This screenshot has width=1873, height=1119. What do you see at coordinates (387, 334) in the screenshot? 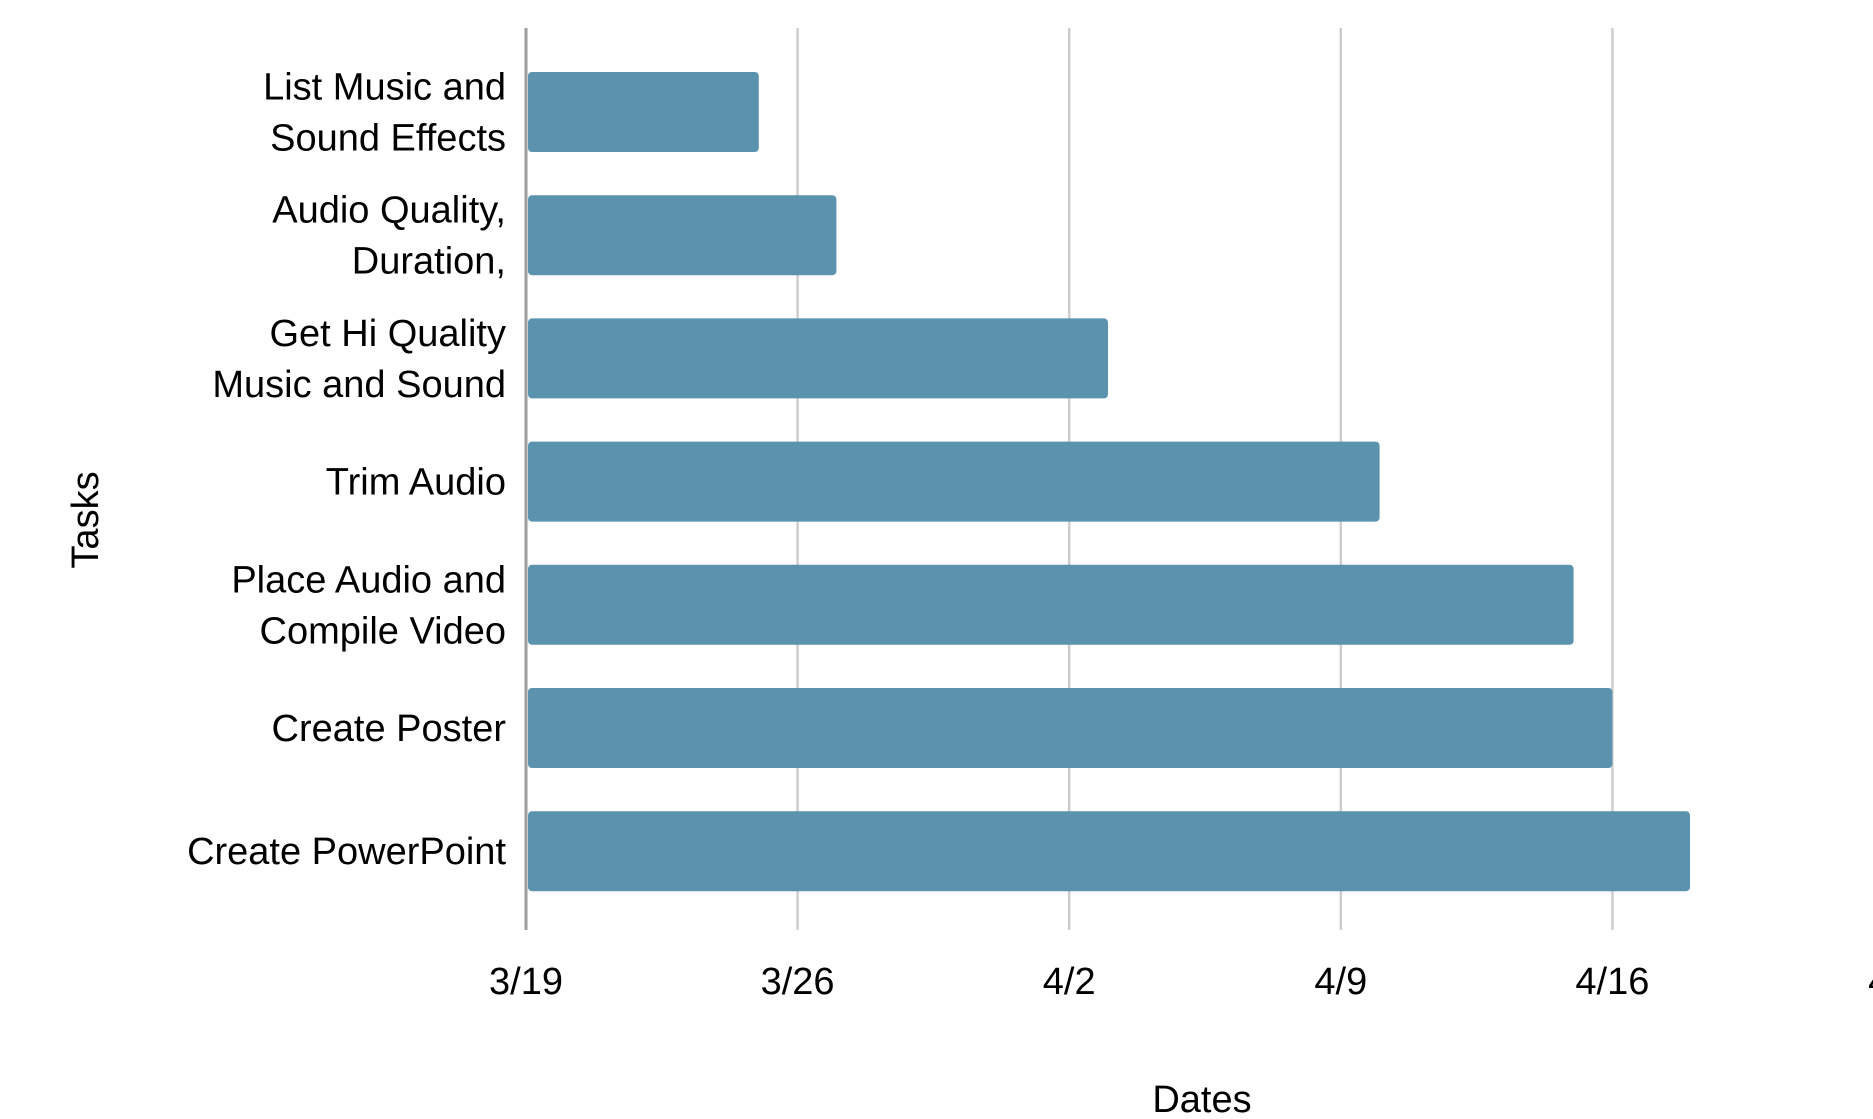
I see `task-label: Get Hi Quality` at bounding box center [387, 334].